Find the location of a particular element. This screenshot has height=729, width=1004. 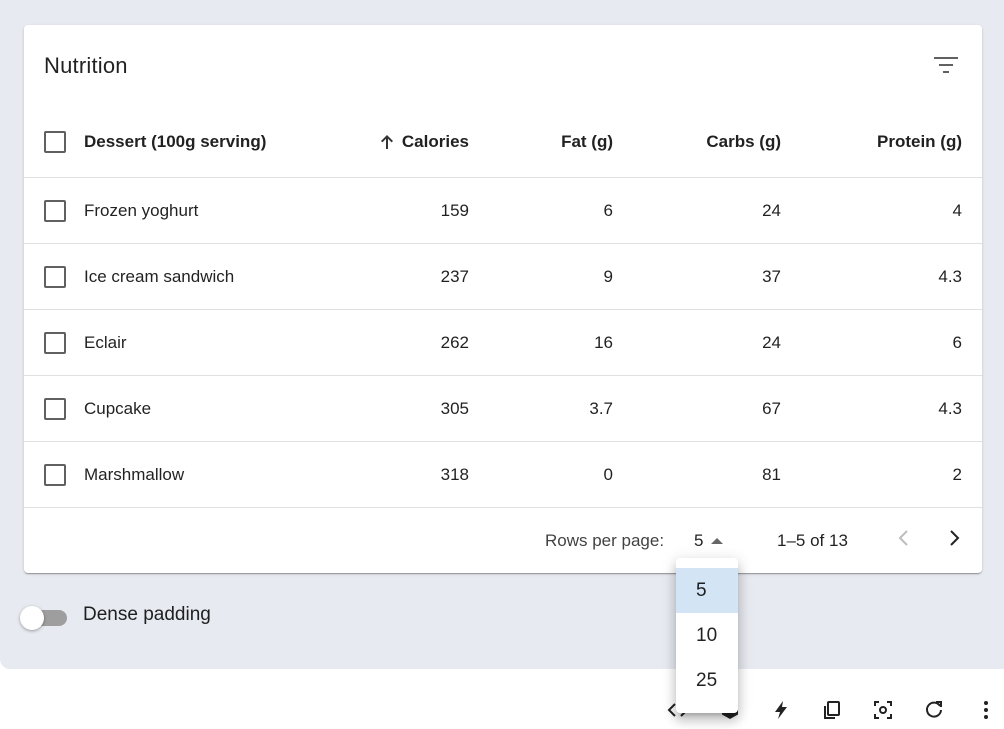

copy-icon is located at coordinates (832, 710).